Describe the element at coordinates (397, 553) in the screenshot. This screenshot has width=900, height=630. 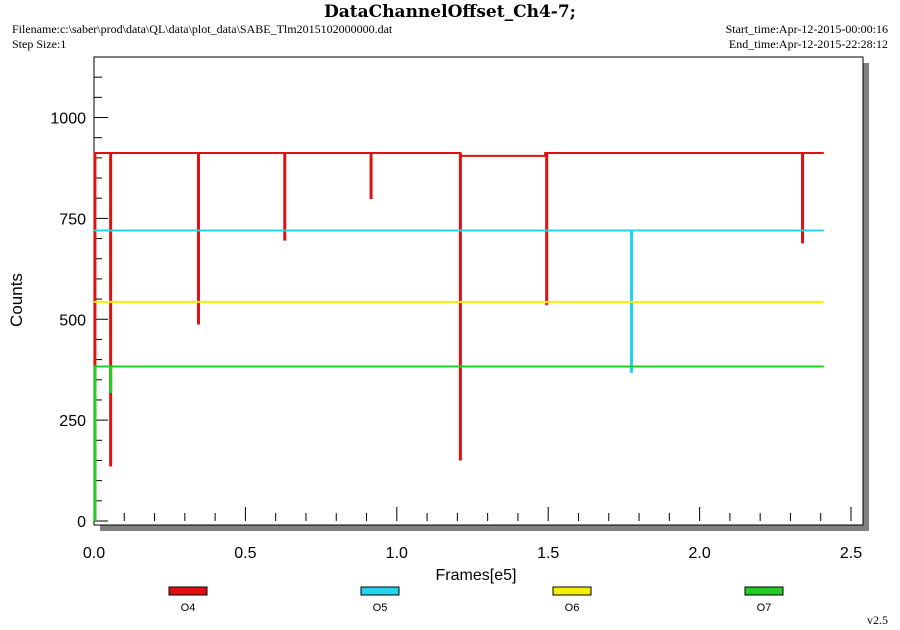
I see `x-tick-label: 1.0` at that location.